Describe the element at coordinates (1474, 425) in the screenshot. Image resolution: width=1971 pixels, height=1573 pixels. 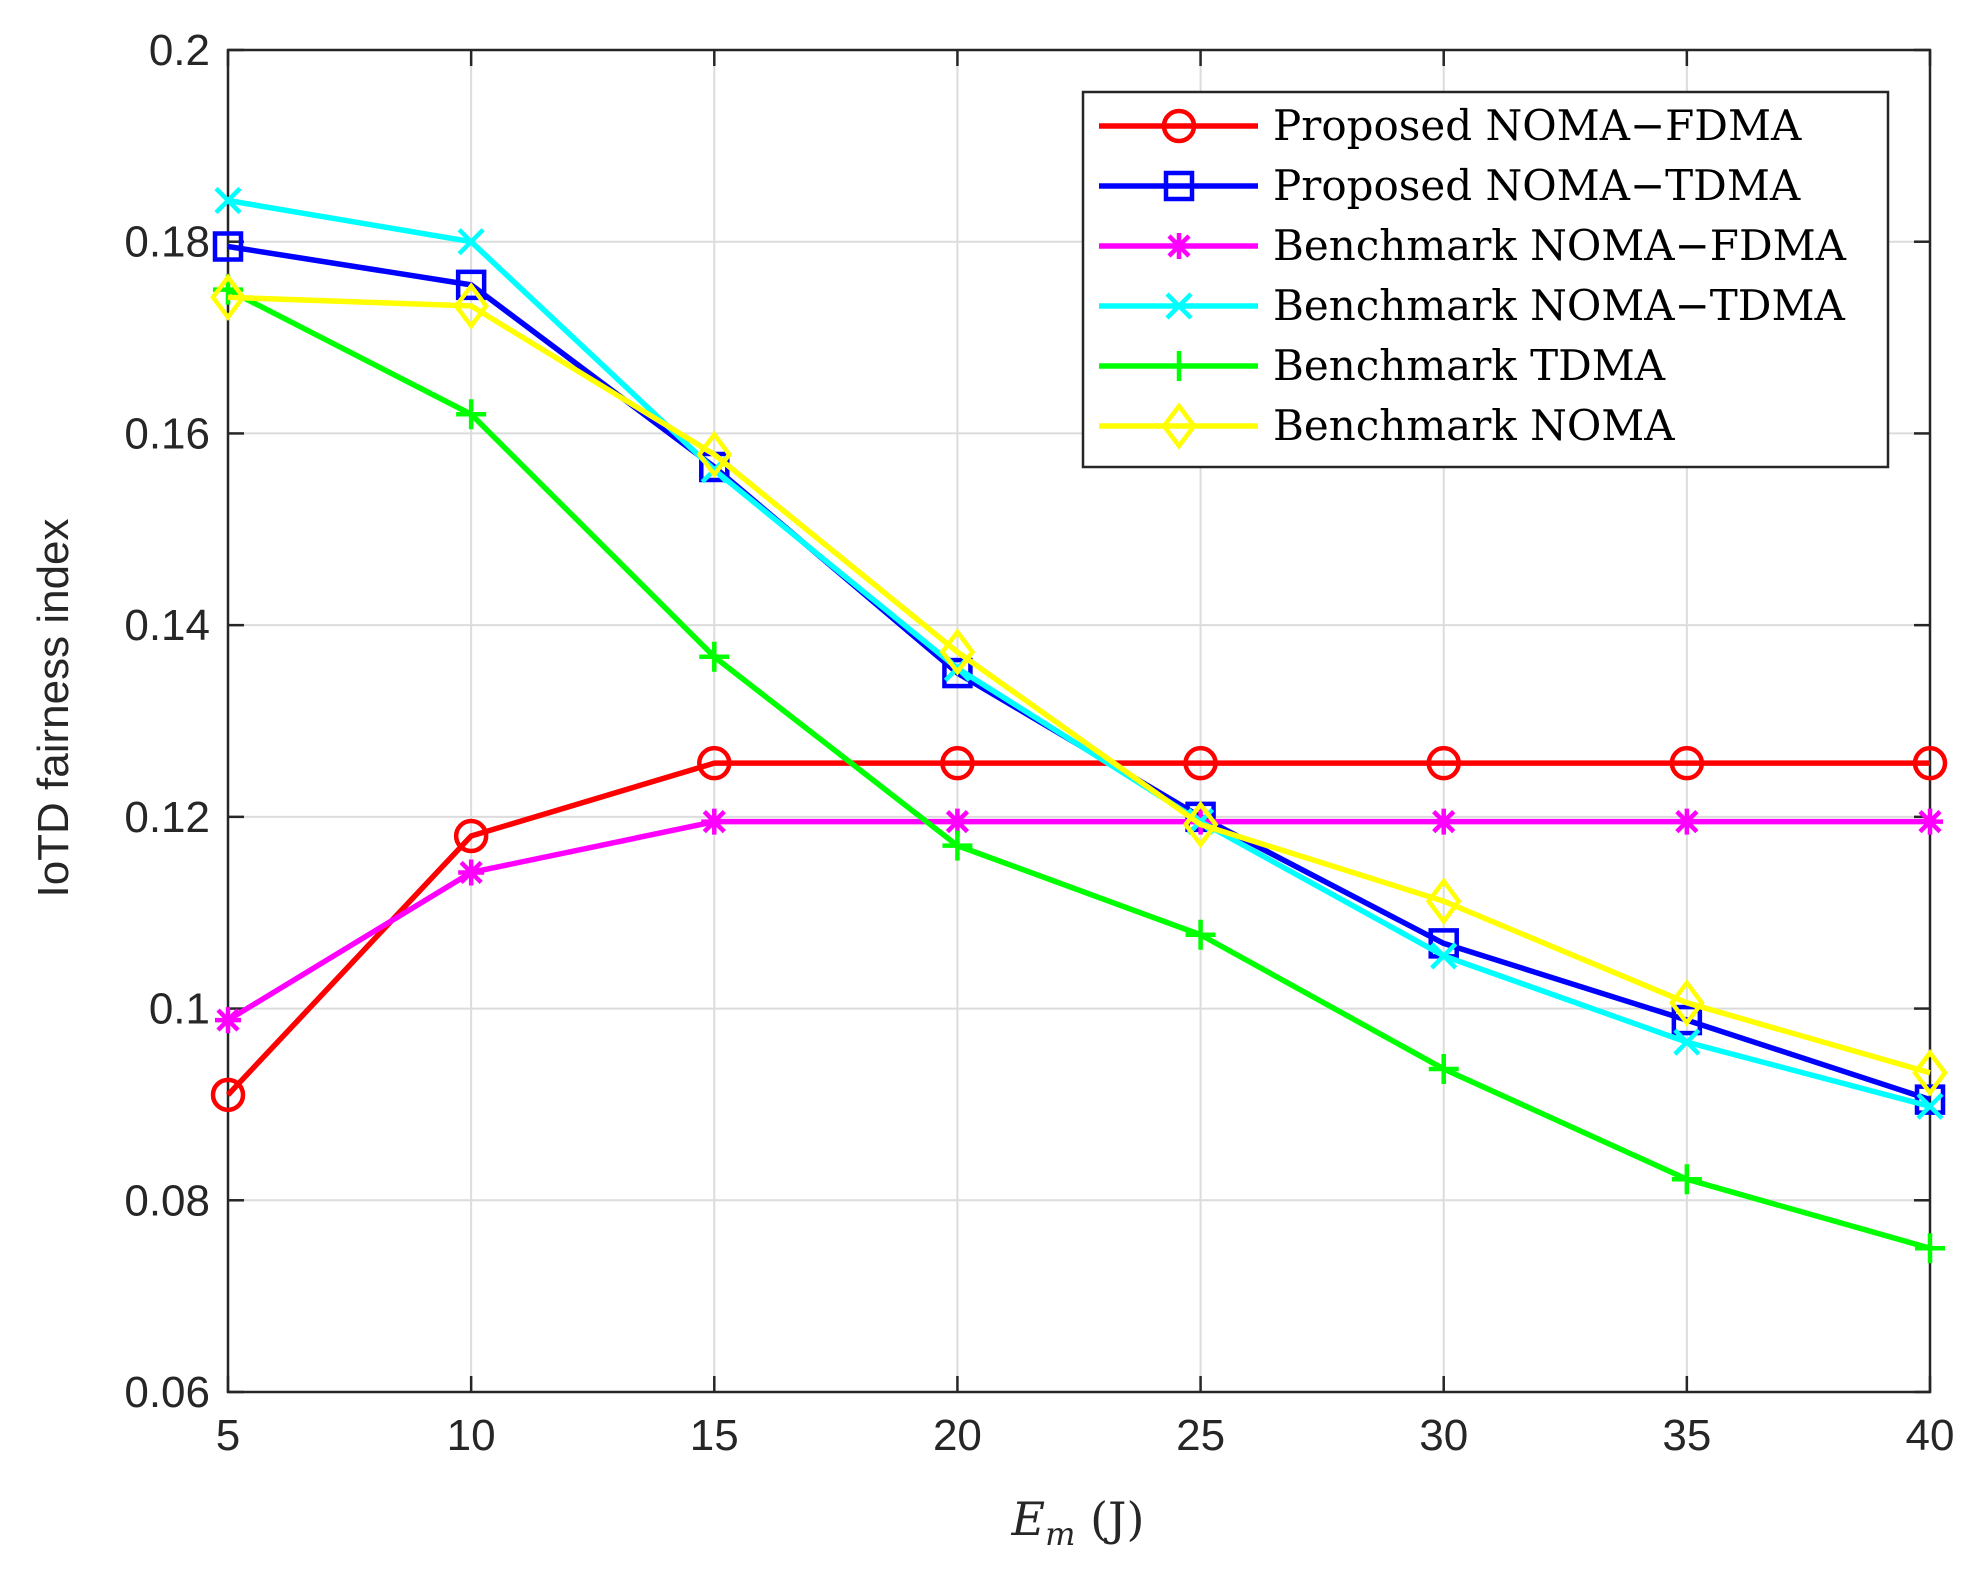
I see `legend-label: Benchmark NOMA` at that location.